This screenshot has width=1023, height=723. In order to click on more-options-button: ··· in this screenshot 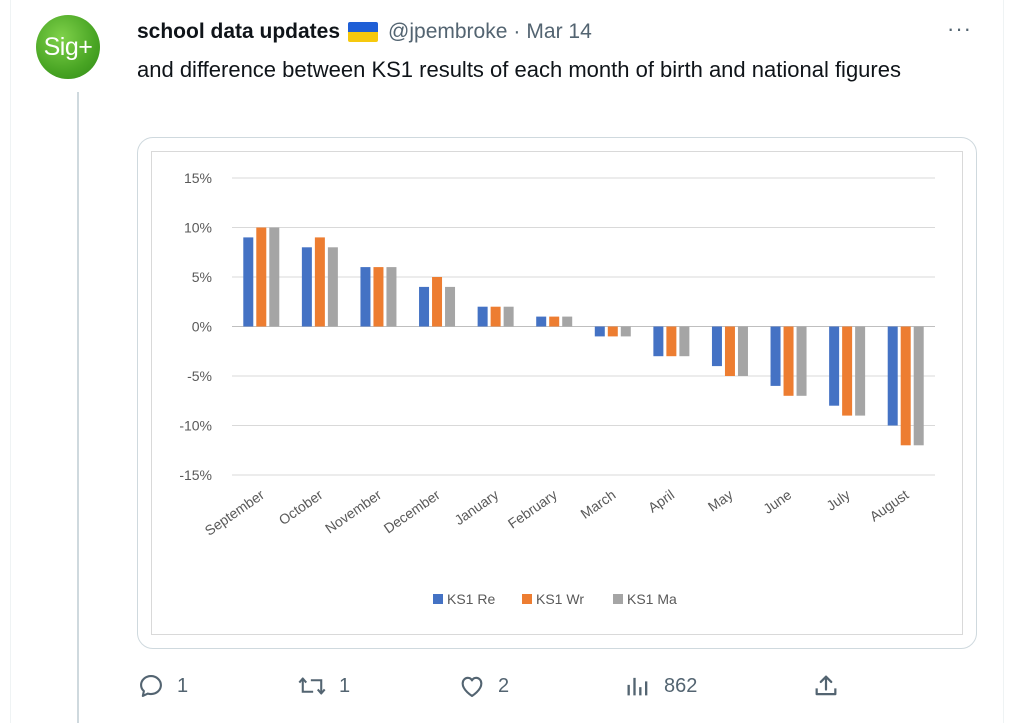, I will do `click(959, 29)`.